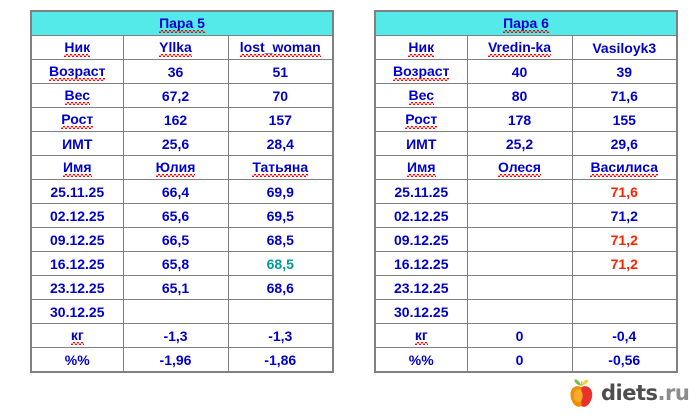 The image size is (700, 419). Describe the element at coordinates (175, 143) in the screenshot. I see `cell-value: 25,6` at that location.